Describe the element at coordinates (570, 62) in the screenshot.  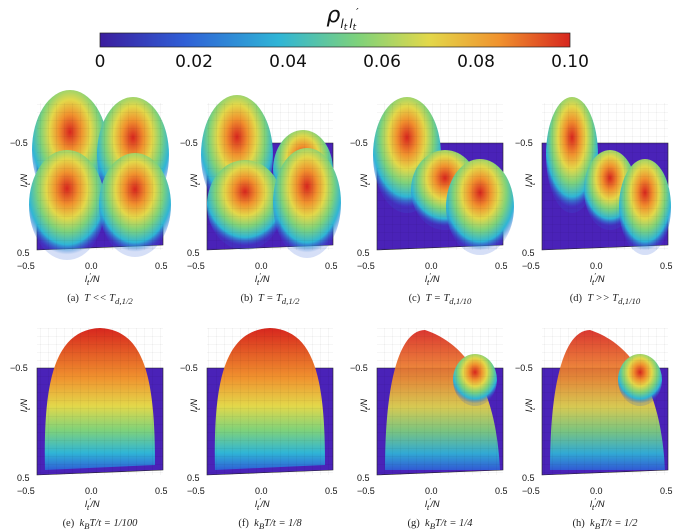
I see `colorbar-tick-label: 0.10` at that location.